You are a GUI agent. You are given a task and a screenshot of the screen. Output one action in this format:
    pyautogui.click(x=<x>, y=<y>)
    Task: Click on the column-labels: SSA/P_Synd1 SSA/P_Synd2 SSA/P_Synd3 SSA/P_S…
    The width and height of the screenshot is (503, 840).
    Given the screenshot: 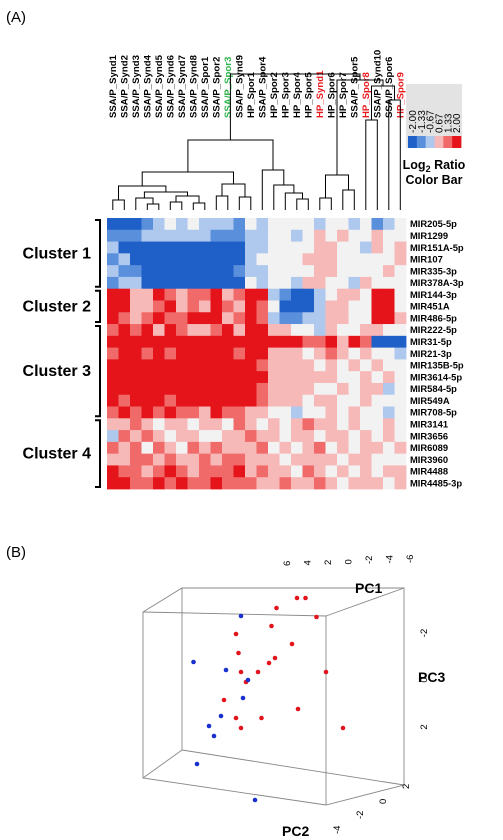 What is the action you would take?
    pyautogui.click(x=257, y=84)
    